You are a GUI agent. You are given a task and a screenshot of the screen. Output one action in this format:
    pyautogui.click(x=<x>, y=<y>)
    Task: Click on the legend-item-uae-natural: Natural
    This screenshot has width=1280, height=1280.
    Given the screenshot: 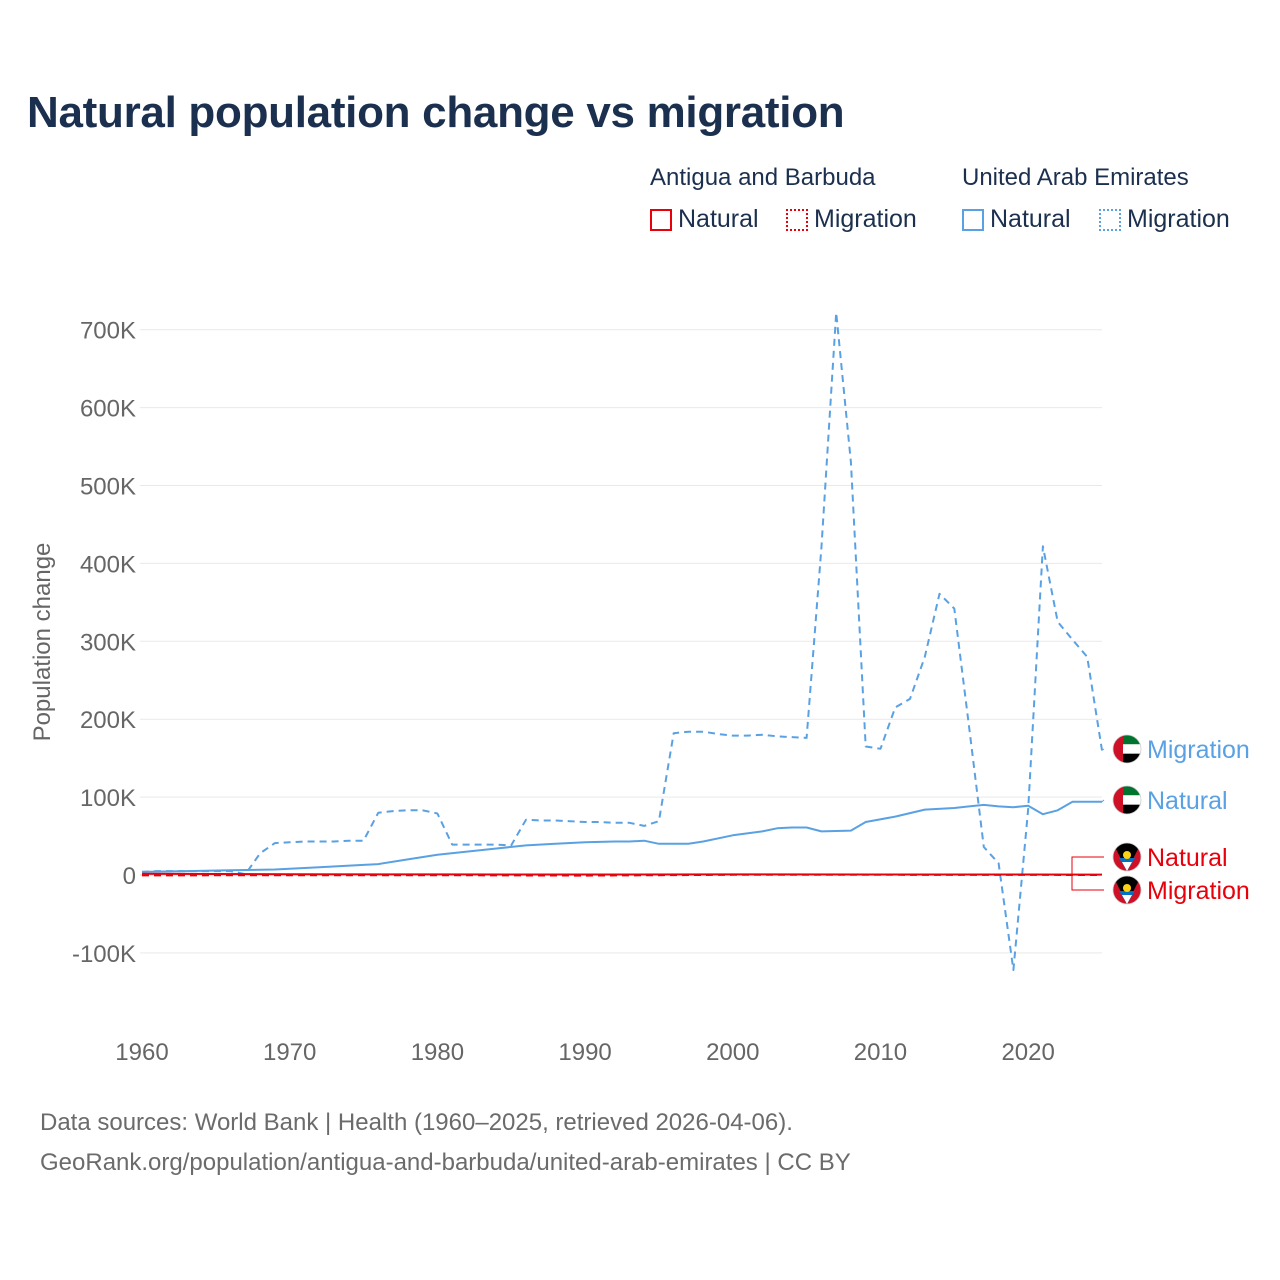 What is the action you would take?
    pyautogui.click(x=1016, y=219)
    